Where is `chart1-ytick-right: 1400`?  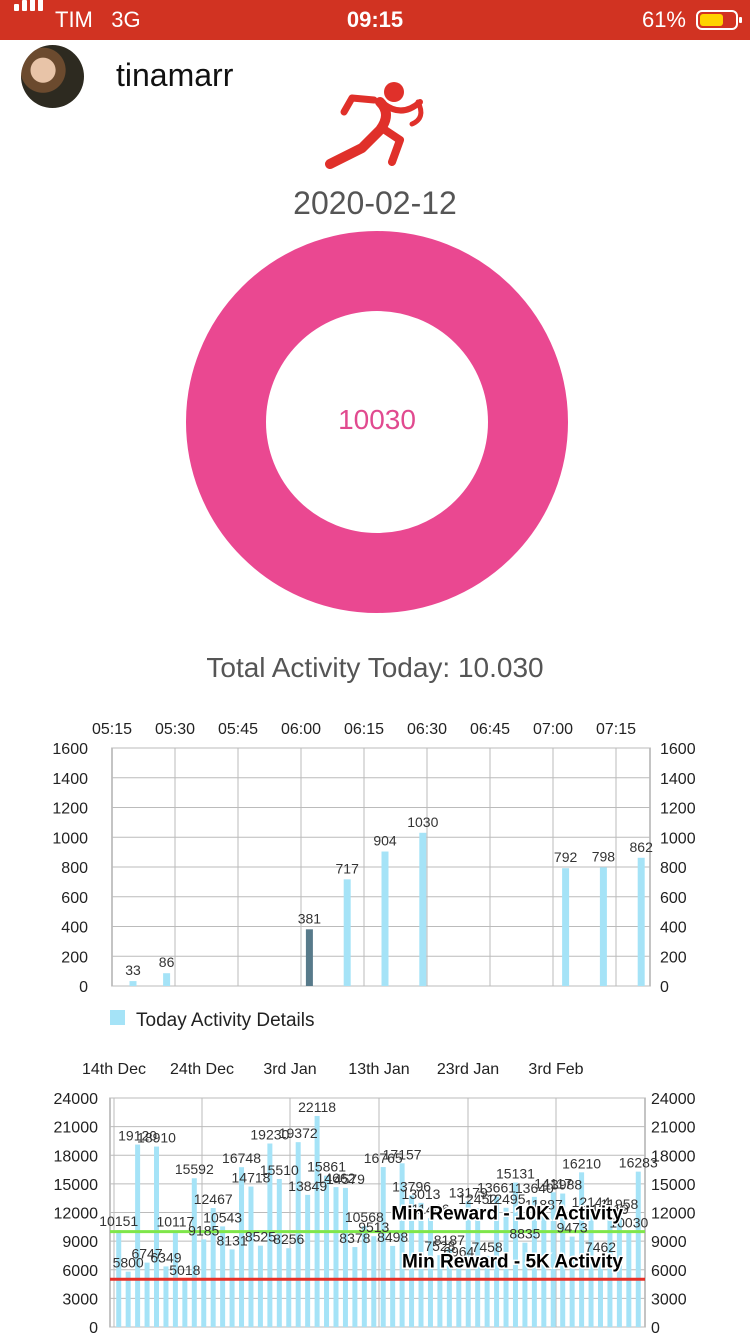
chart1-ytick-right: 1400 is located at coordinates (678, 779).